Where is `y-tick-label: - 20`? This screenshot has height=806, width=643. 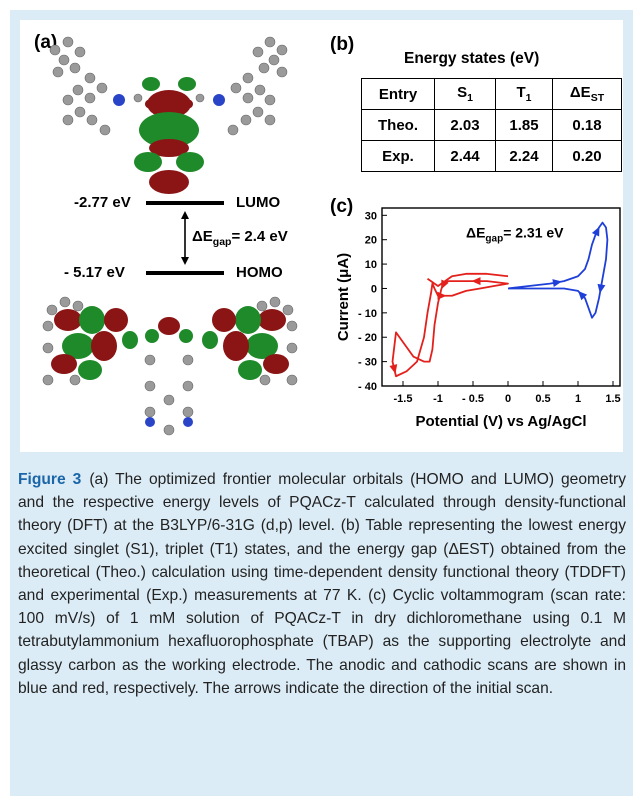 y-tick-label: - 20 is located at coordinates (367, 338).